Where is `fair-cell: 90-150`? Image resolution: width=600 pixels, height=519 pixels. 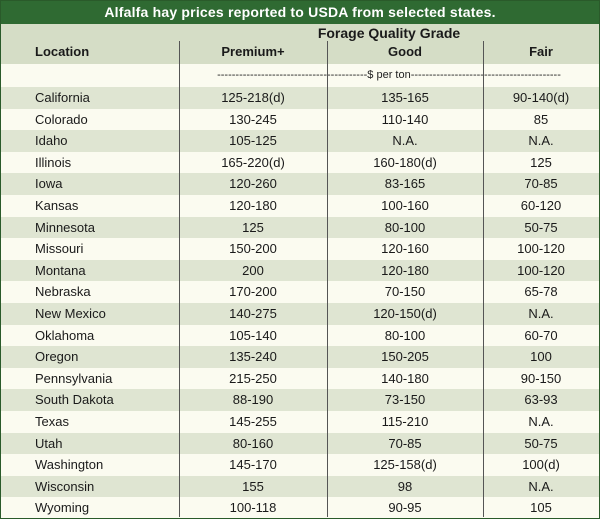
fair-cell: 90-150 is located at coordinates (541, 378).